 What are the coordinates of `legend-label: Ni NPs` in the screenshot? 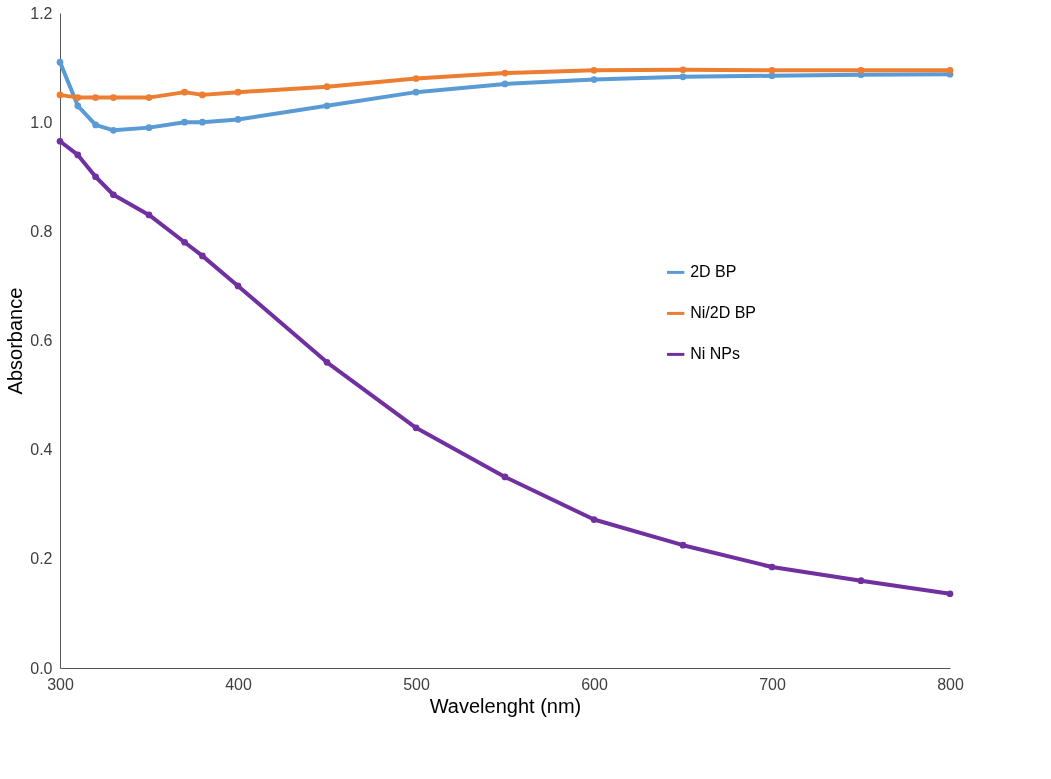 It's located at (715, 354).